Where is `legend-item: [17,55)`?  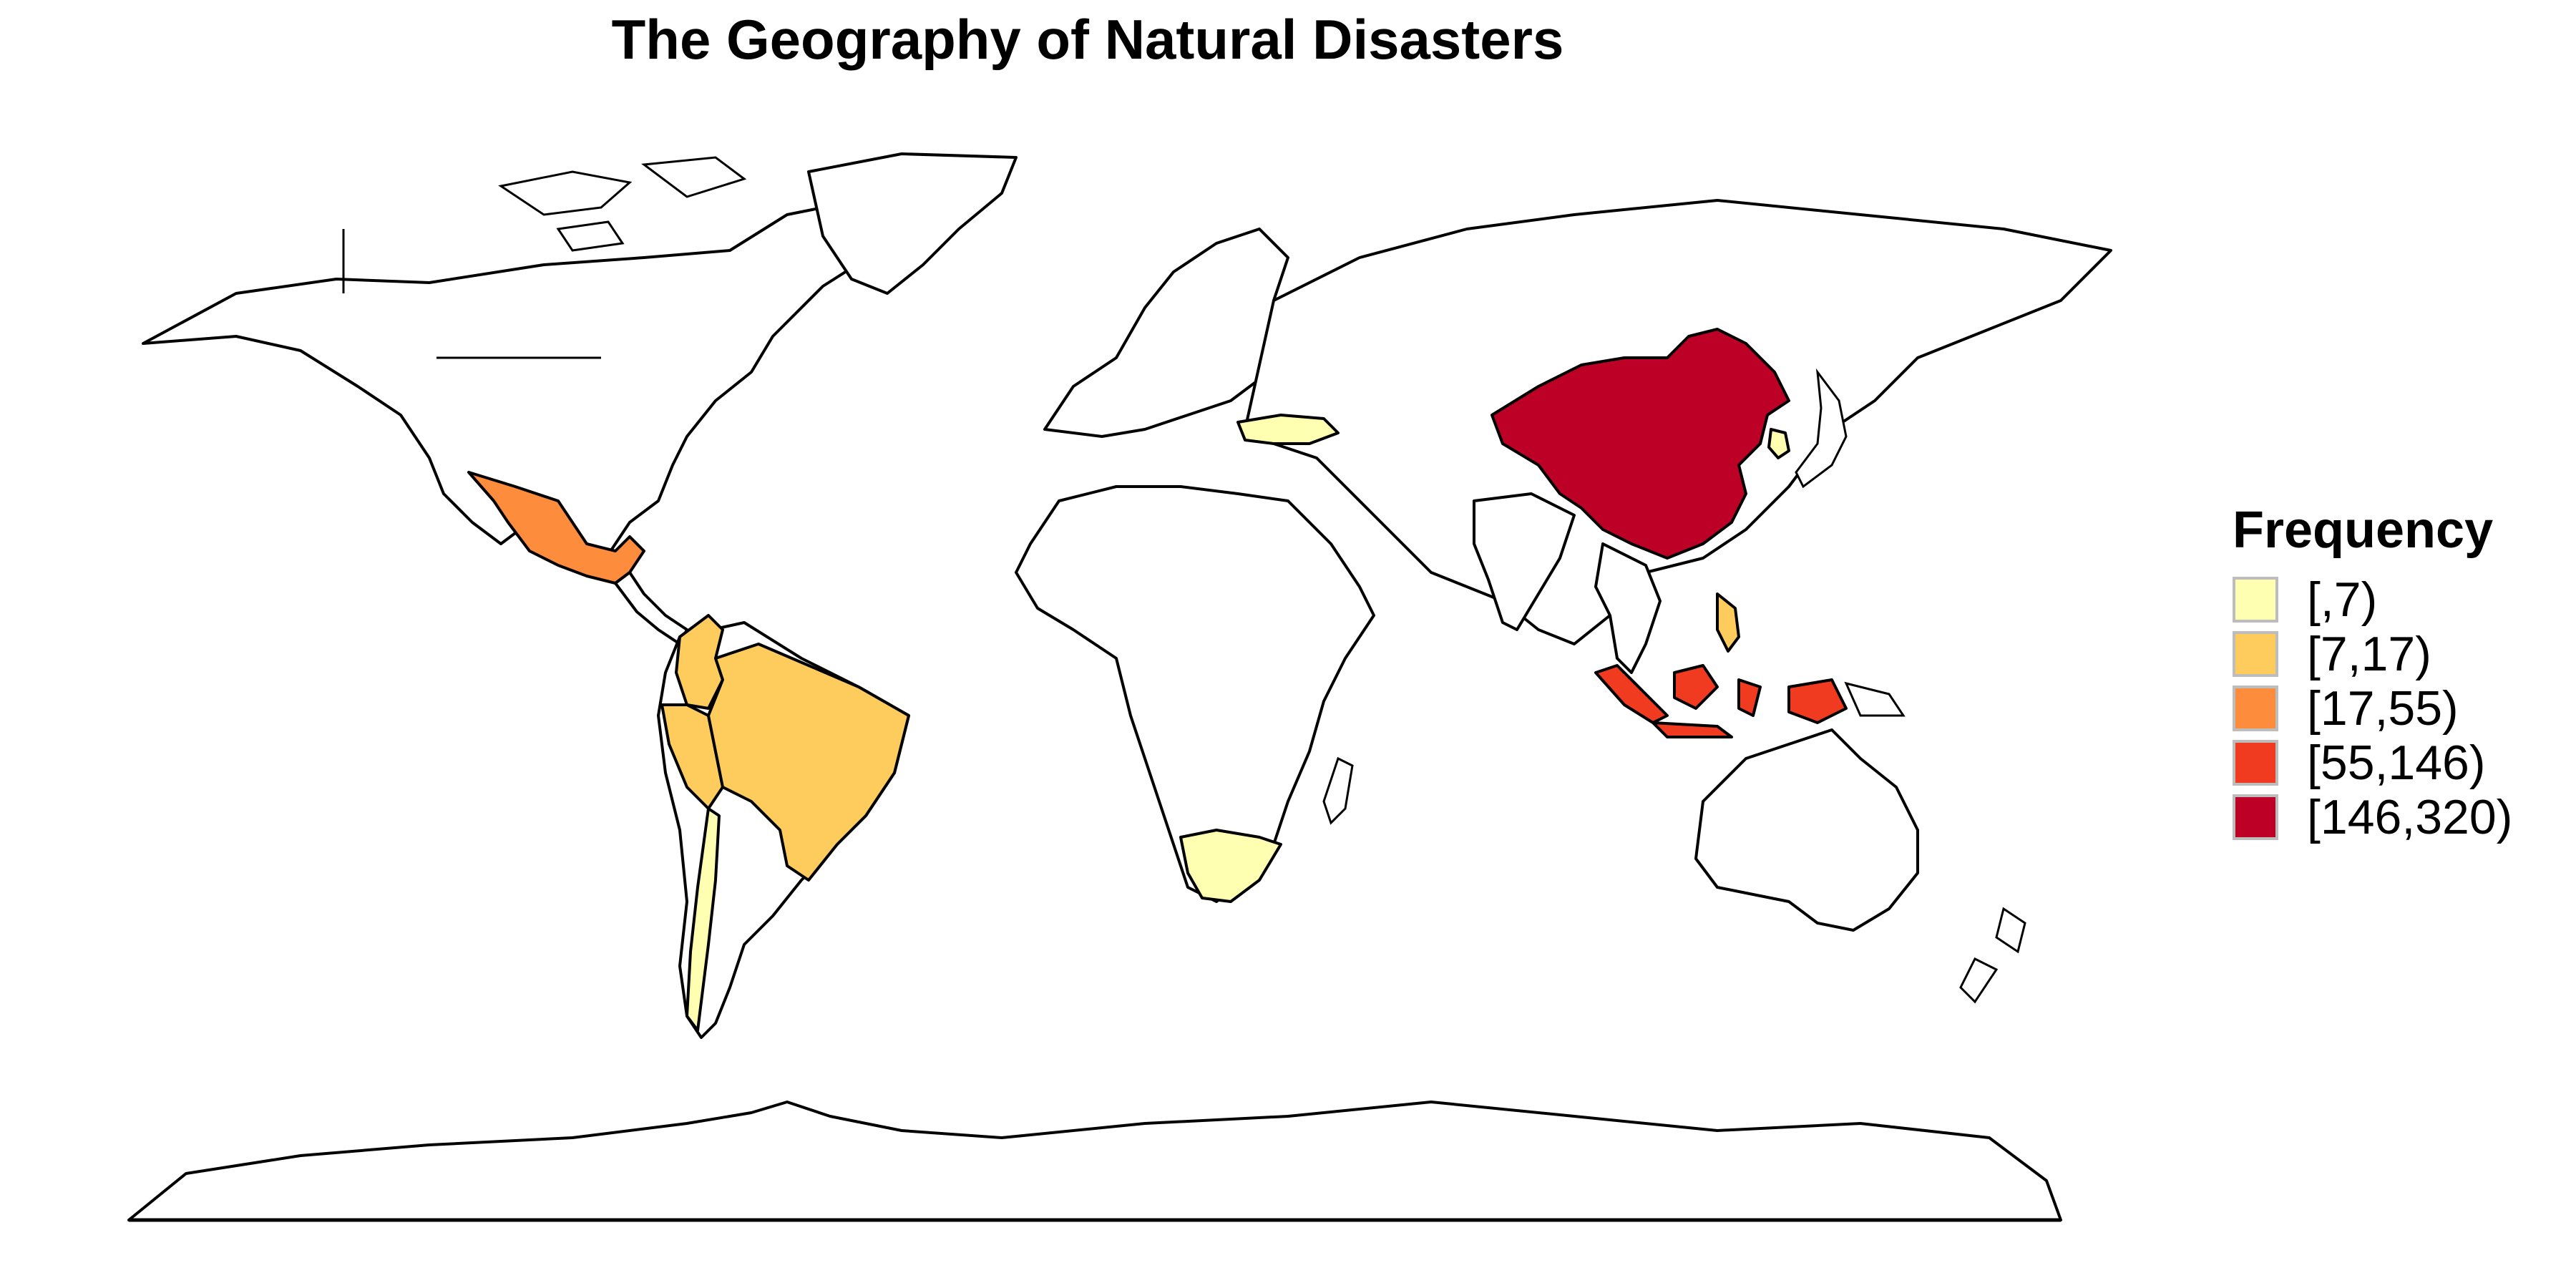 legend-item: [17,55) is located at coordinates (2372, 708).